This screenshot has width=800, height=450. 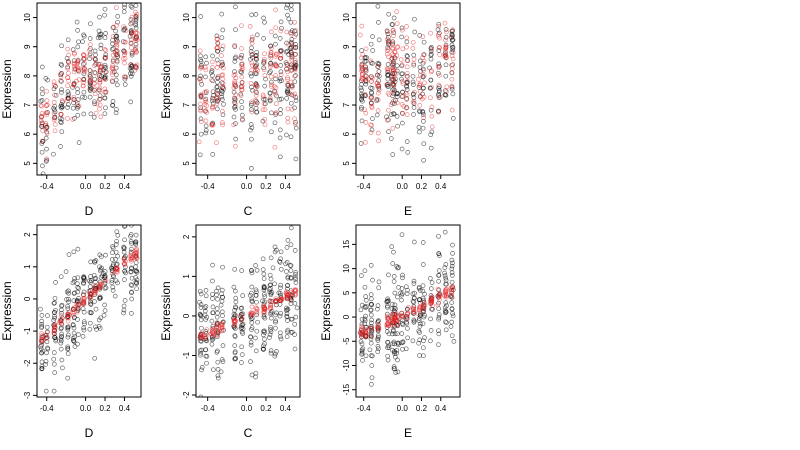 What do you see at coordinates (346, 389) in the screenshot?
I see `y-tick-label: -15` at bounding box center [346, 389].